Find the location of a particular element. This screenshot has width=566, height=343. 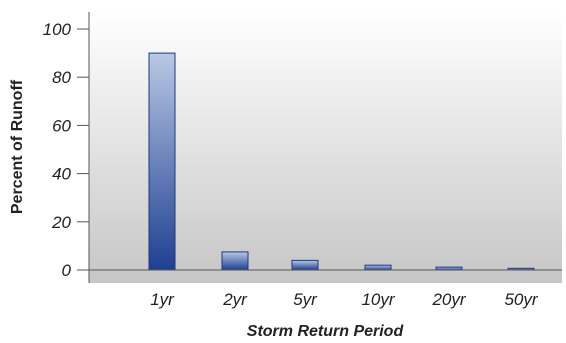

x-tick-label-50yr: 50yr is located at coordinates (521, 299).